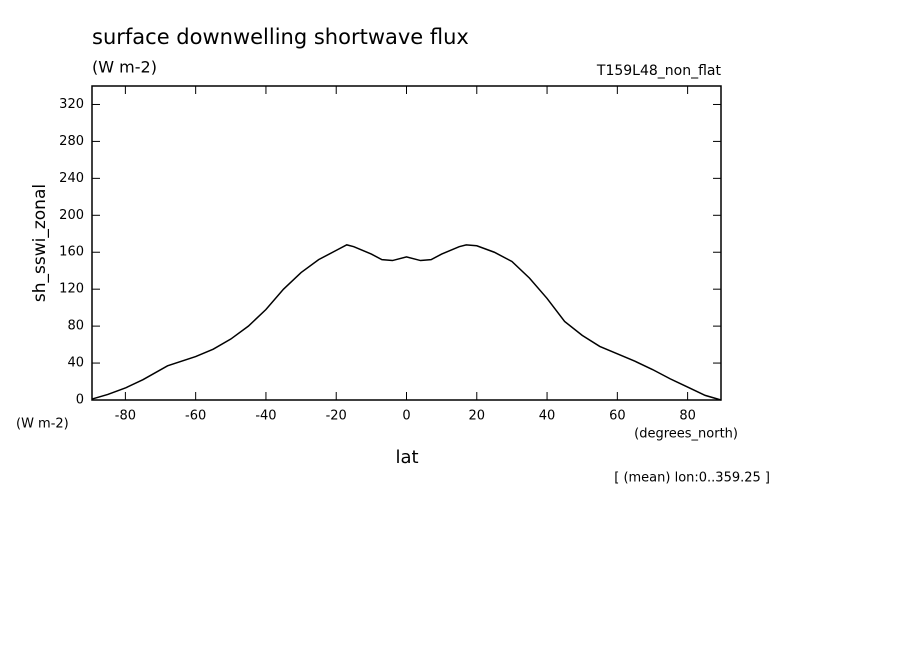 This screenshot has width=904, height=654. I want to click on x-axis-label: lat, so click(406, 457).